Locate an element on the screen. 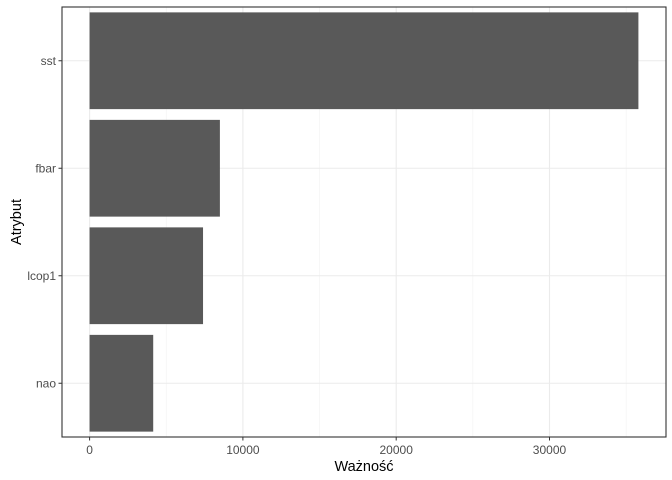 The width and height of the screenshot is (672, 480). y-tick-label: lcop1 is located at coordinates (41, 276).